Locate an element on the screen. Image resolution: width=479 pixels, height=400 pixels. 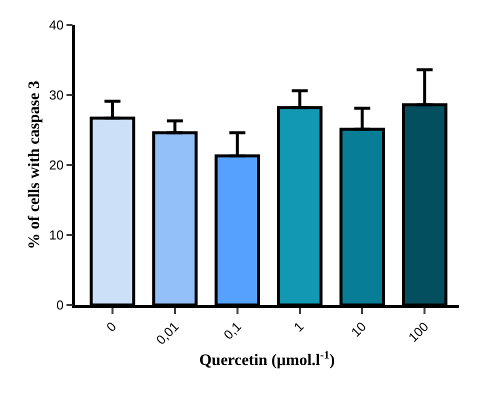
x-tick-label: 10 is located at coordinates (358, 329).